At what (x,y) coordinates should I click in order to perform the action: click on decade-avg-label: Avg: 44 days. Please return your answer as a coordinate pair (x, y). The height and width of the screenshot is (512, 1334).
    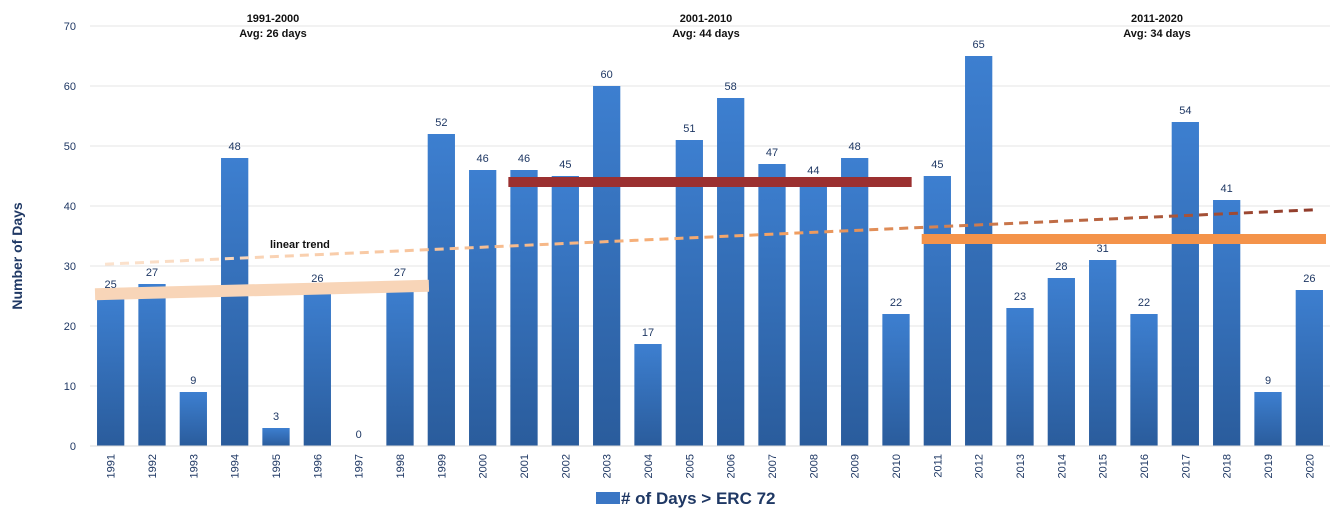
    Looking at the image, I should click on (705, 34).